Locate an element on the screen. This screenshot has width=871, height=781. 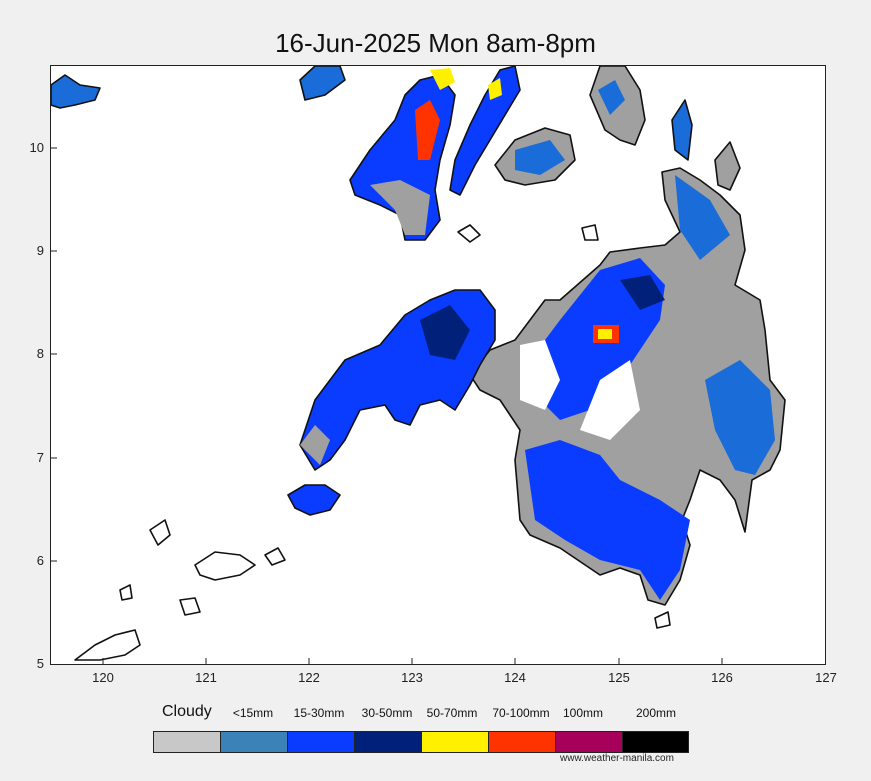
negros-moderate-rain is located at coordinates (442, 79).